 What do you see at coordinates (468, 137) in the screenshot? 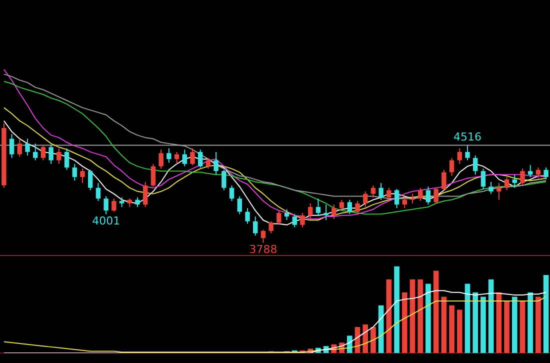
I see `annotation: 4516` at bounding box center [468, 137].